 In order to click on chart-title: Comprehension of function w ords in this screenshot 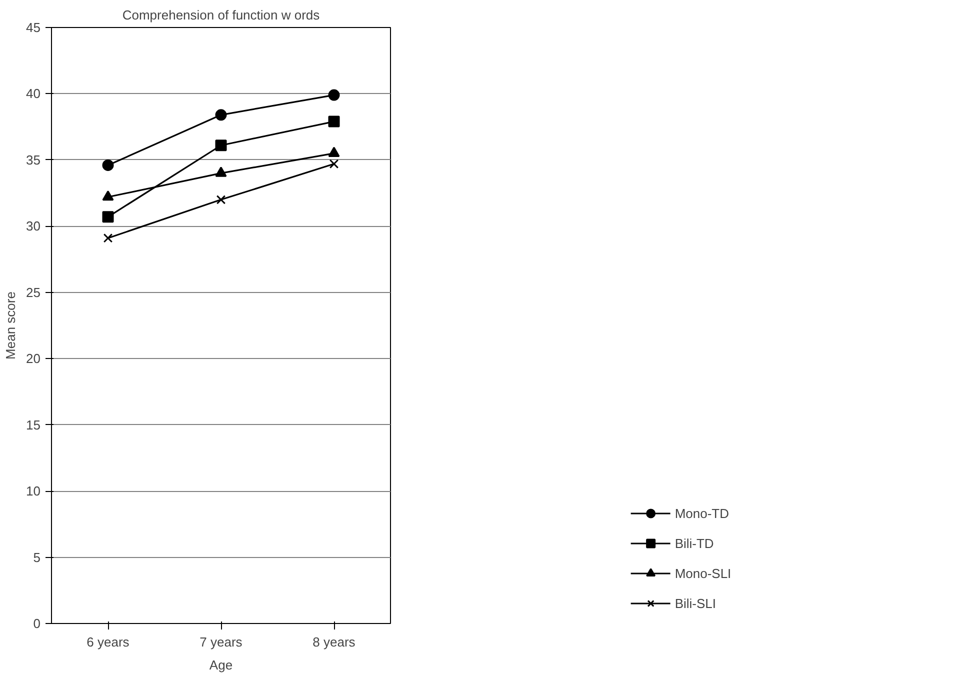, I will do `click(221, 15)`.